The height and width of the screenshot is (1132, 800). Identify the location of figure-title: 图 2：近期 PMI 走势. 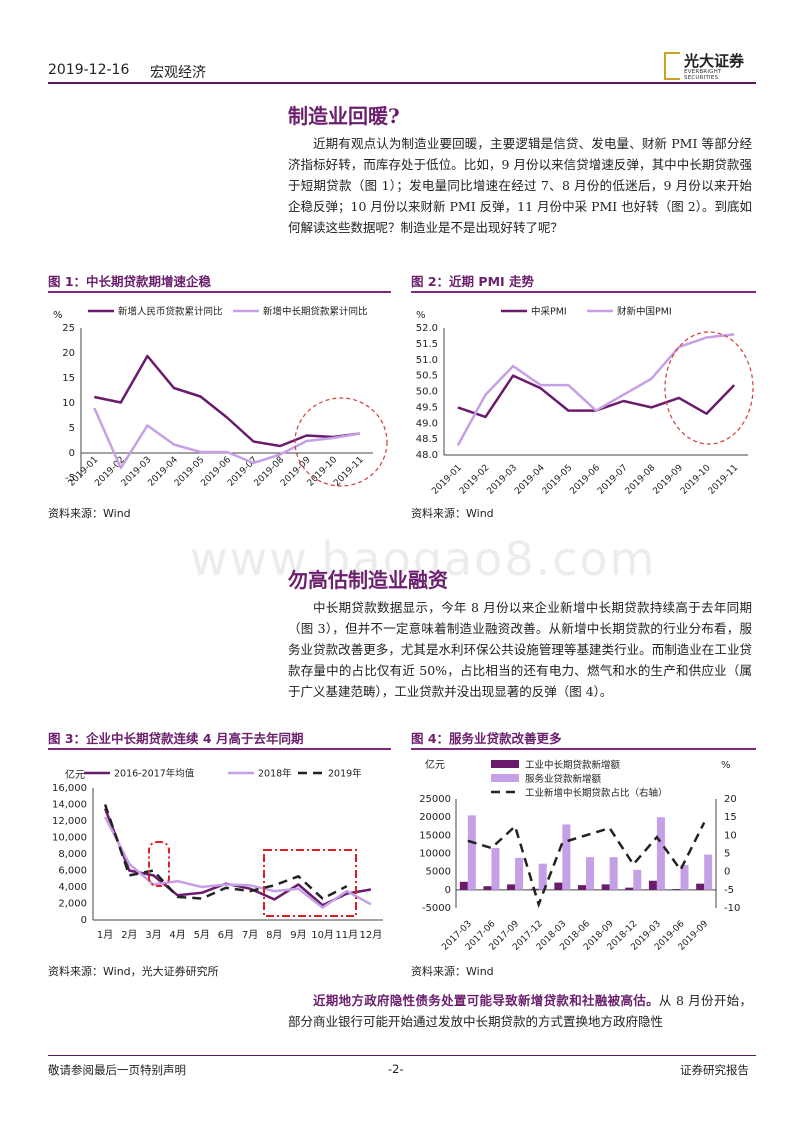
(473, 281).